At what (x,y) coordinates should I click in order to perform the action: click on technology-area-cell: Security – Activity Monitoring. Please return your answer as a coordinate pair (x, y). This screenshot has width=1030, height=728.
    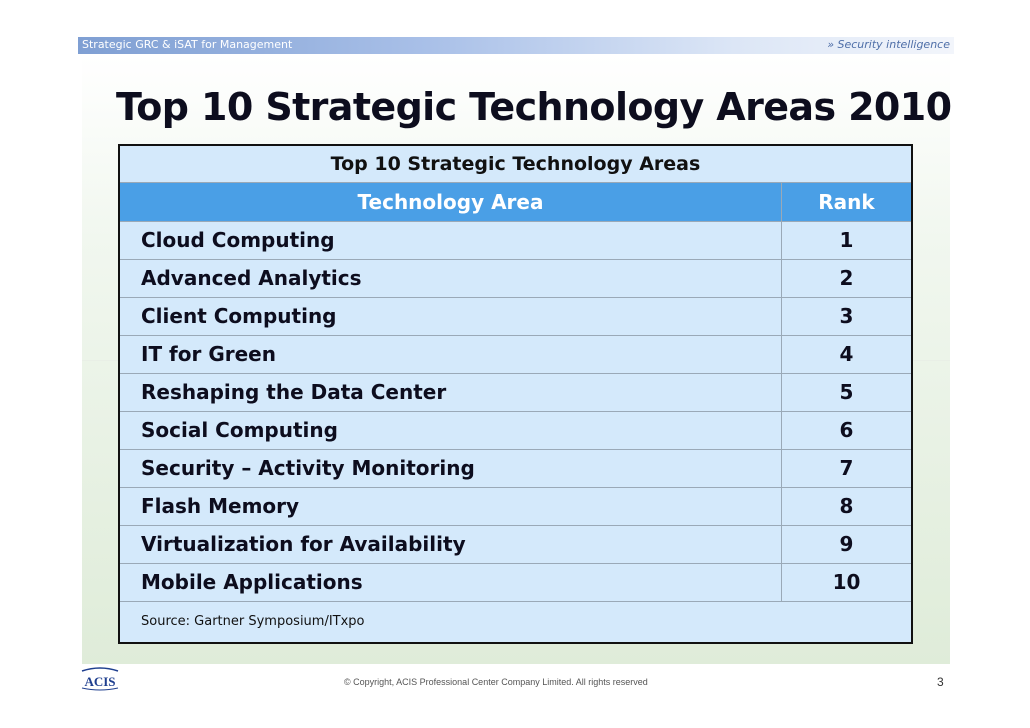
    Looking at the image, I should click on (451, 468).